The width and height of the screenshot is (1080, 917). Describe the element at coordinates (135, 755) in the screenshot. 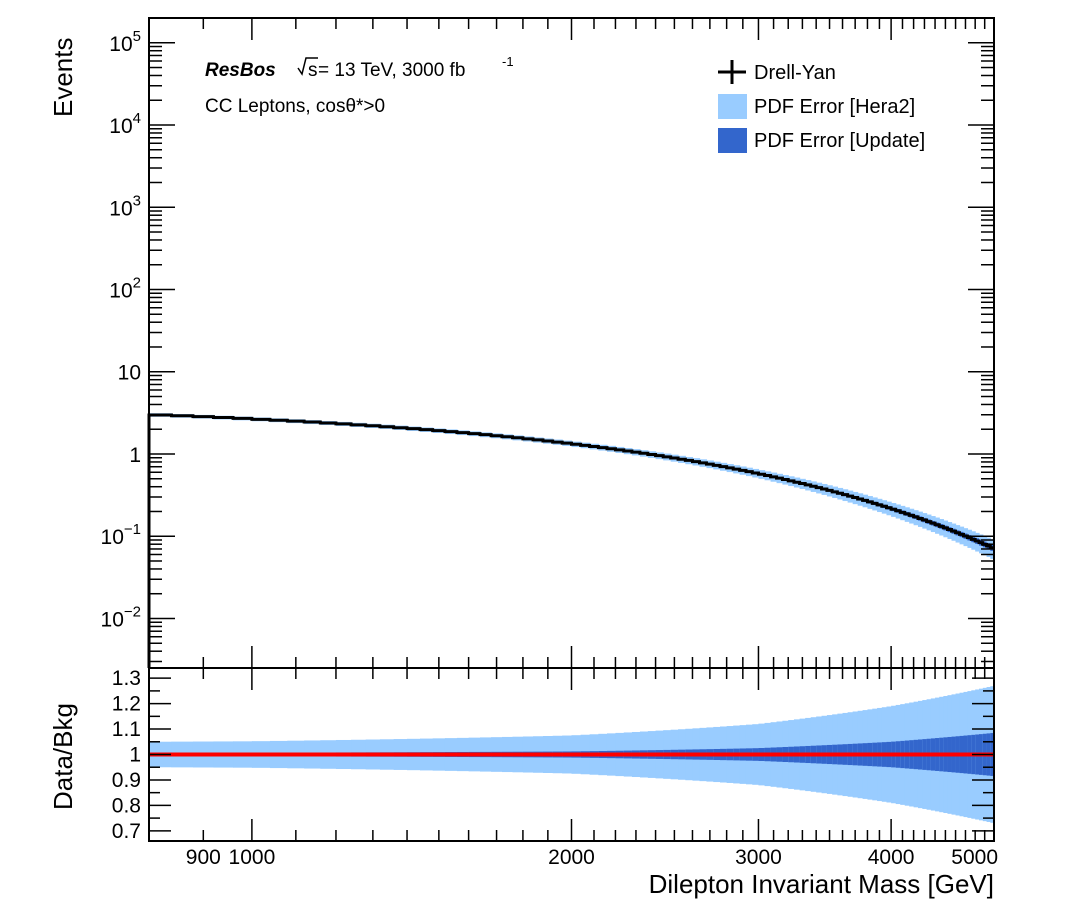

I see `bottom-y-tick-label: 1` at that location.